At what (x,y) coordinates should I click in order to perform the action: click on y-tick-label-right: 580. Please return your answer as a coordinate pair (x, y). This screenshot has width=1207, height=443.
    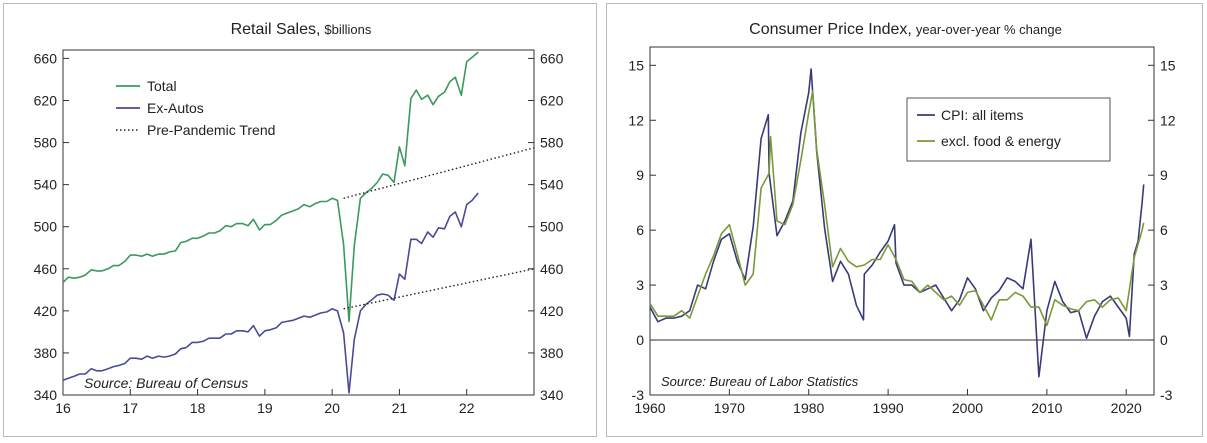
    Looking at the image, I should click on (552, 143).